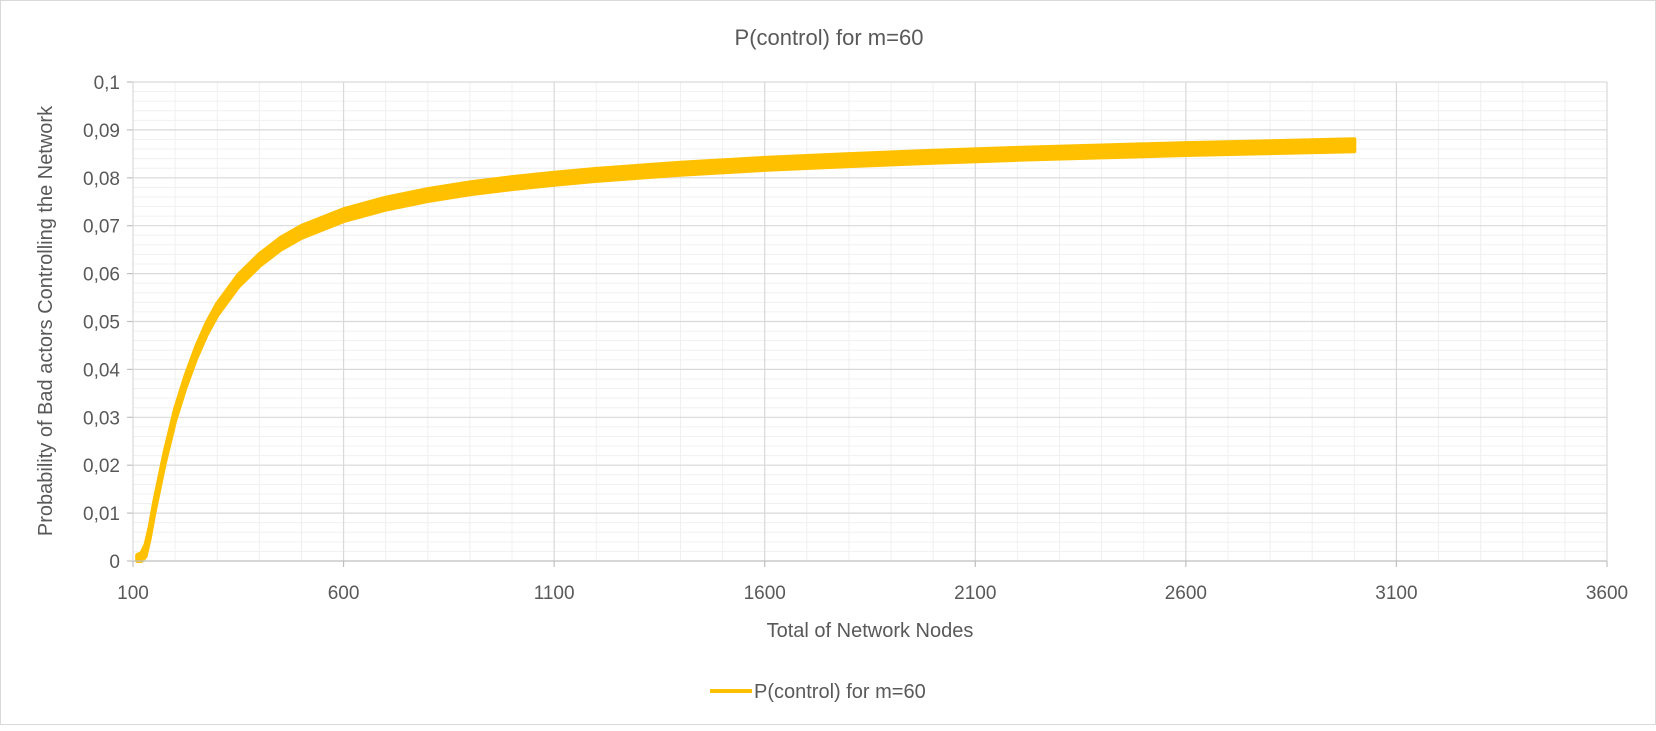  I want to click on x-axis-title: Total of Network Nodes, so click(870, 631).